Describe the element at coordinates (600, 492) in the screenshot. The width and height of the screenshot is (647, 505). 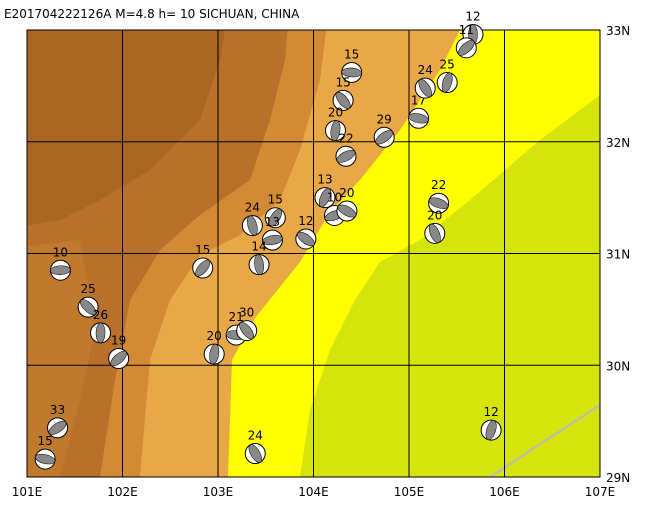
I see `x-tick-label: 107E` at that location.